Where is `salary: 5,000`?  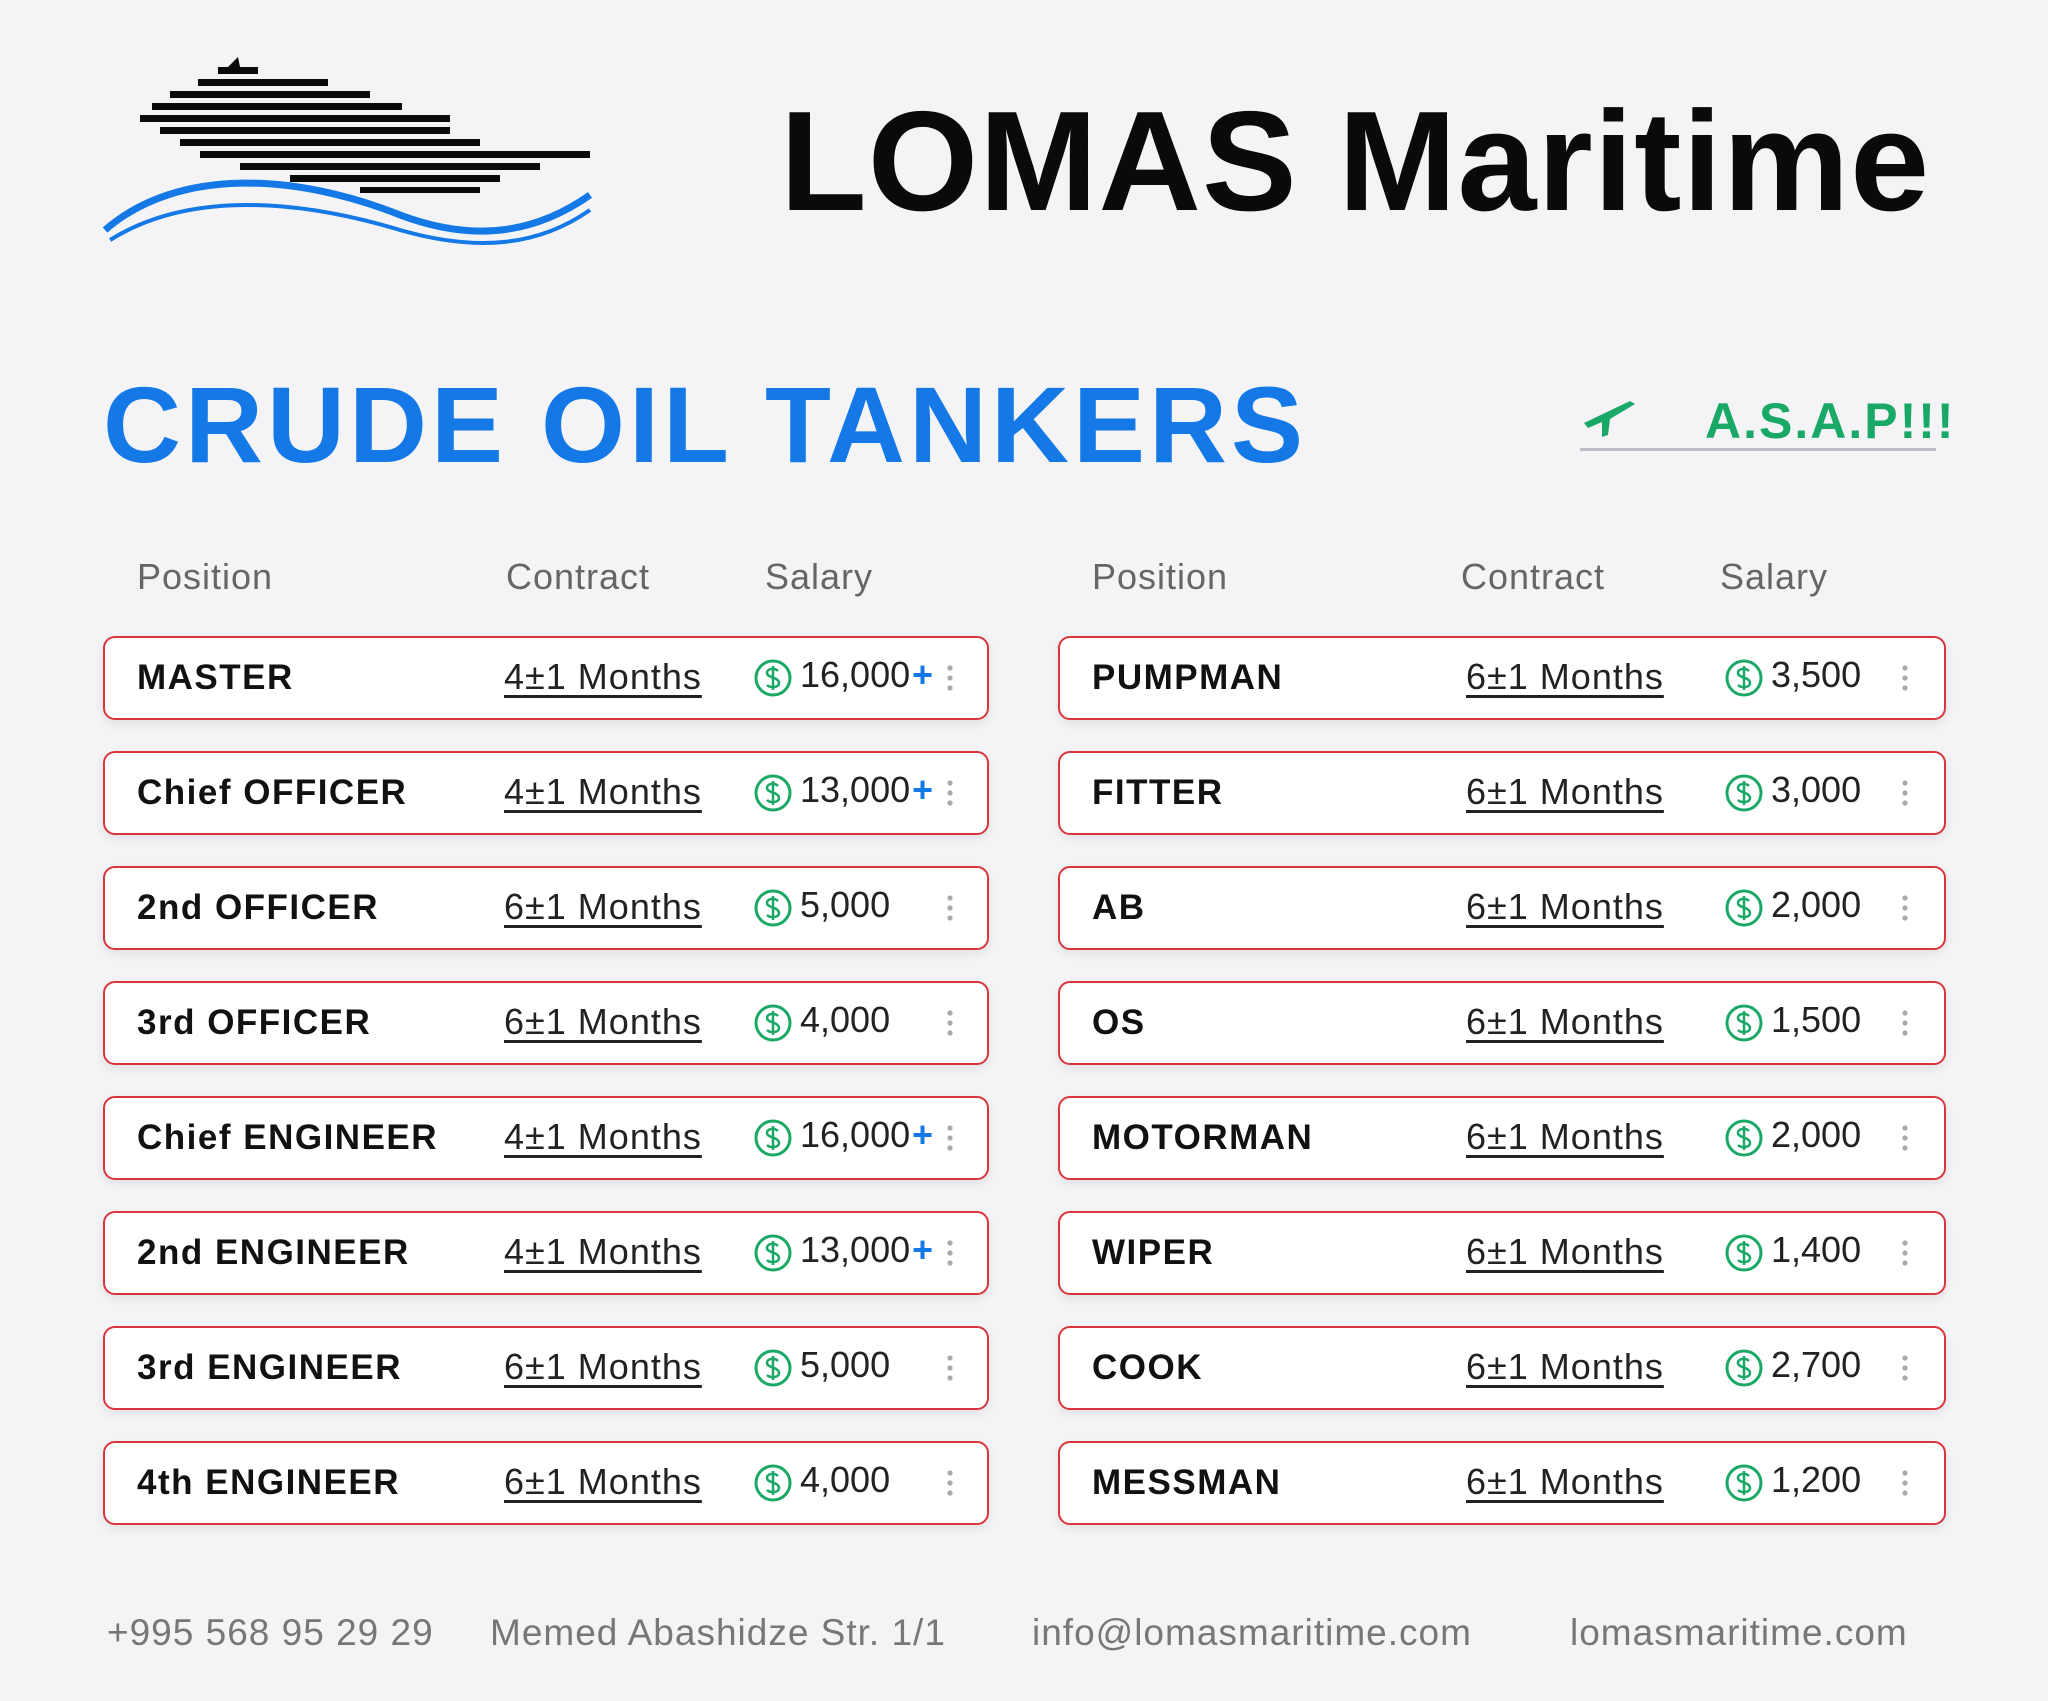 salary: 5,000 is located at coordinates (845, 904).